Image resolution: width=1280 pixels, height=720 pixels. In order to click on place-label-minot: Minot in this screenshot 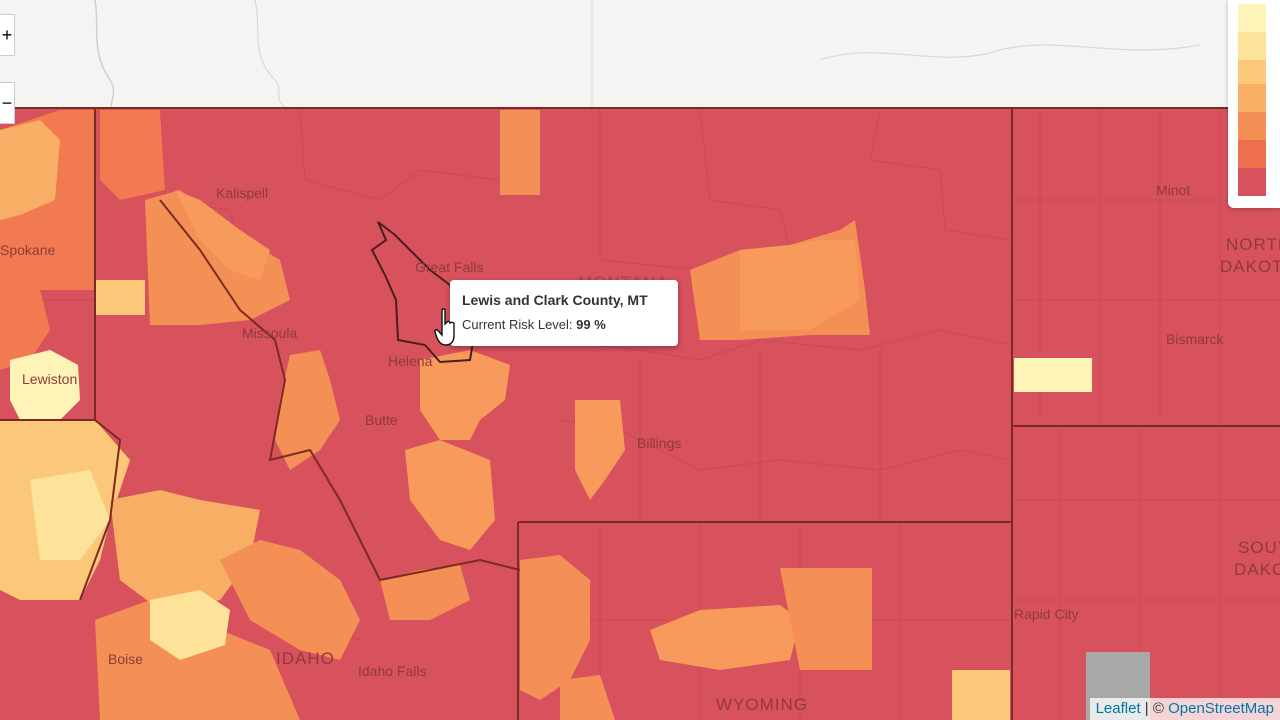, I will do `click(1173, 190)`.